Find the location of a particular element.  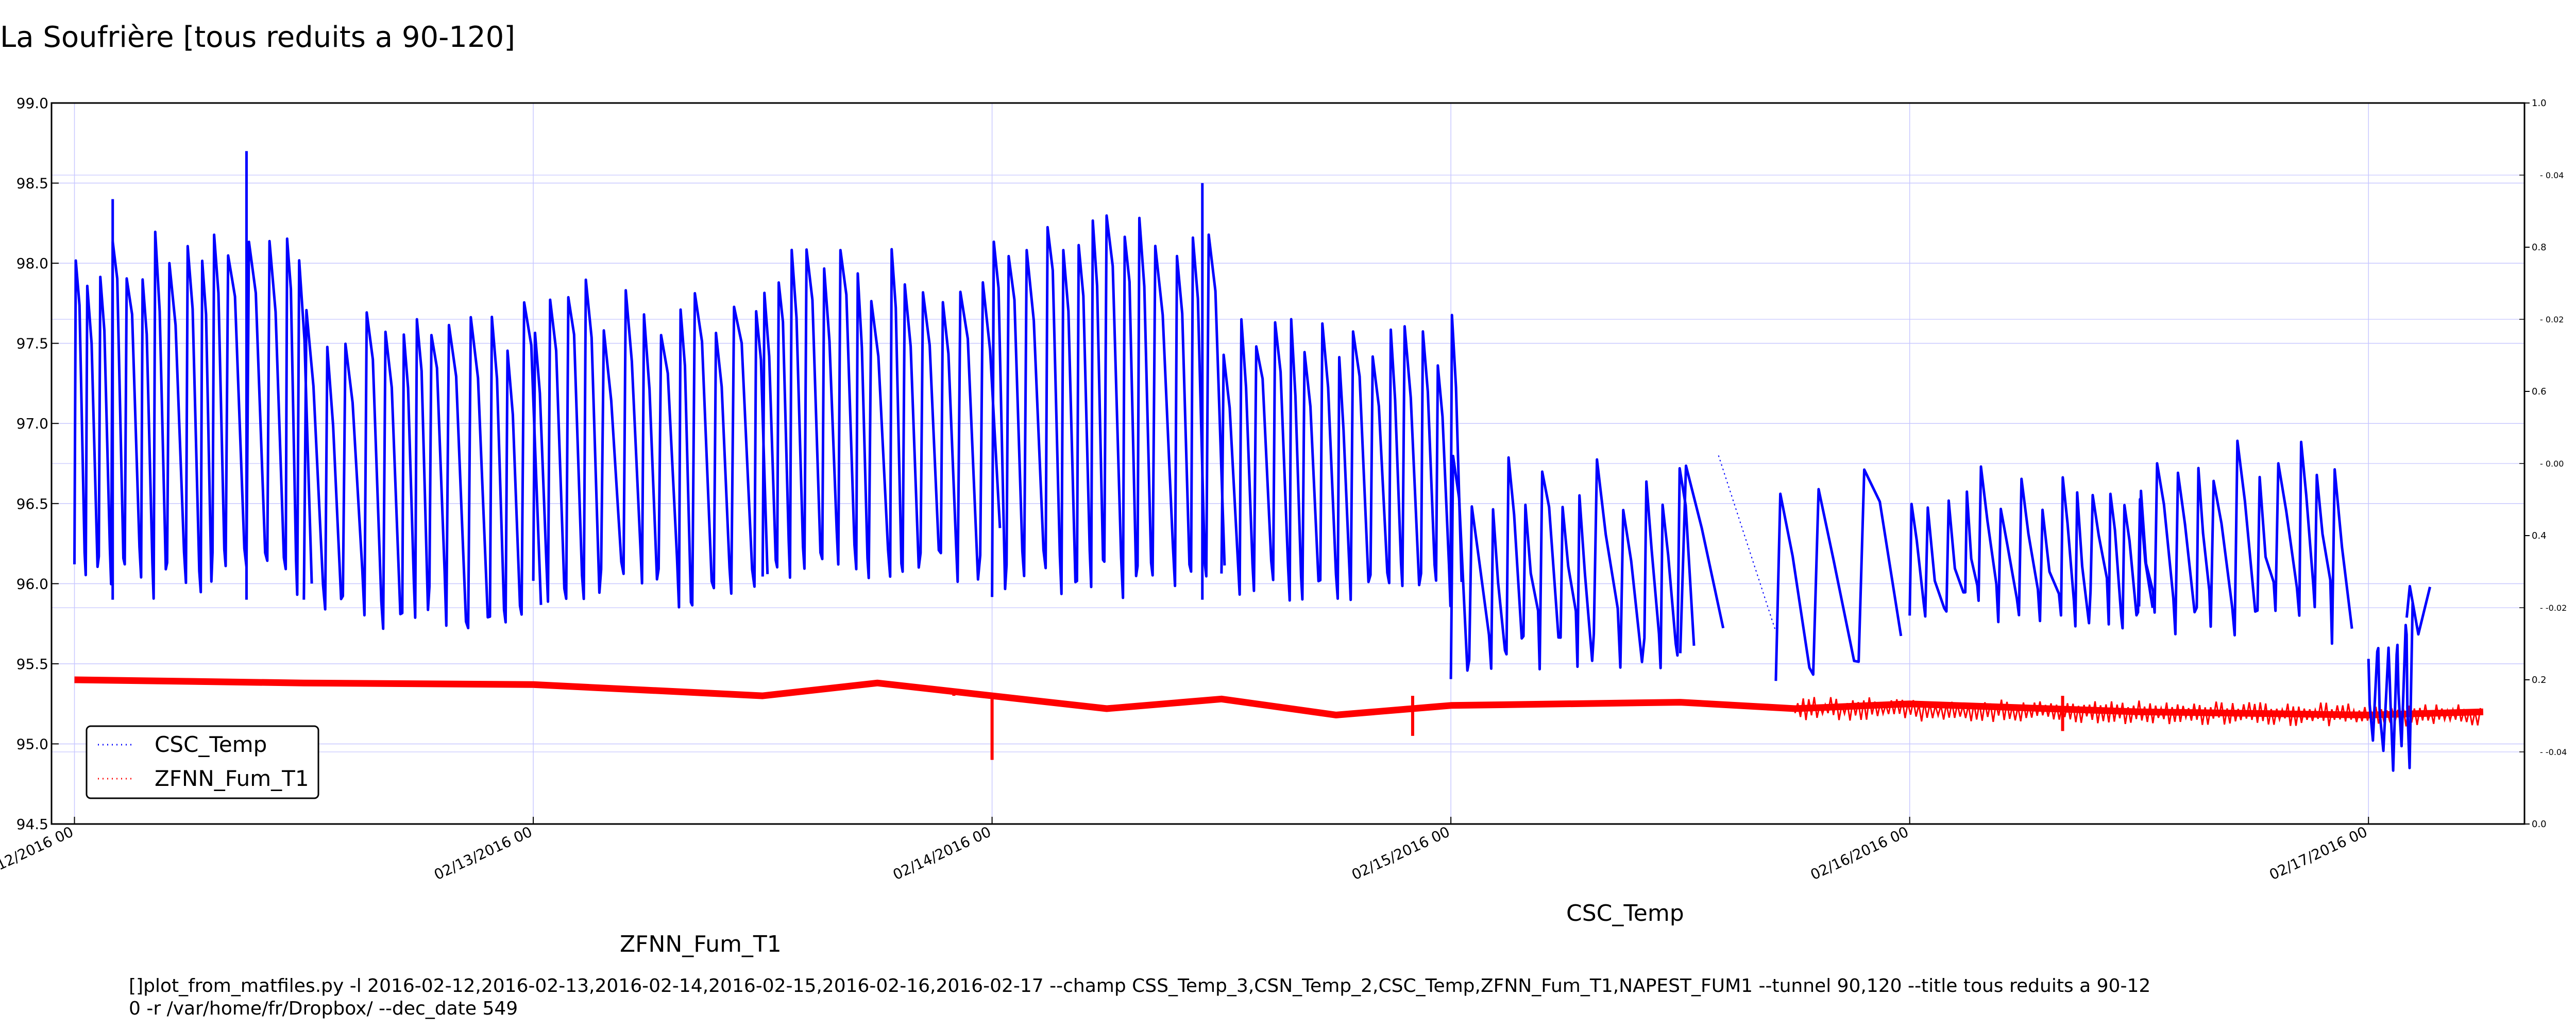

zfnn-fum-t1-noise is located at coordinates (2137, 712).